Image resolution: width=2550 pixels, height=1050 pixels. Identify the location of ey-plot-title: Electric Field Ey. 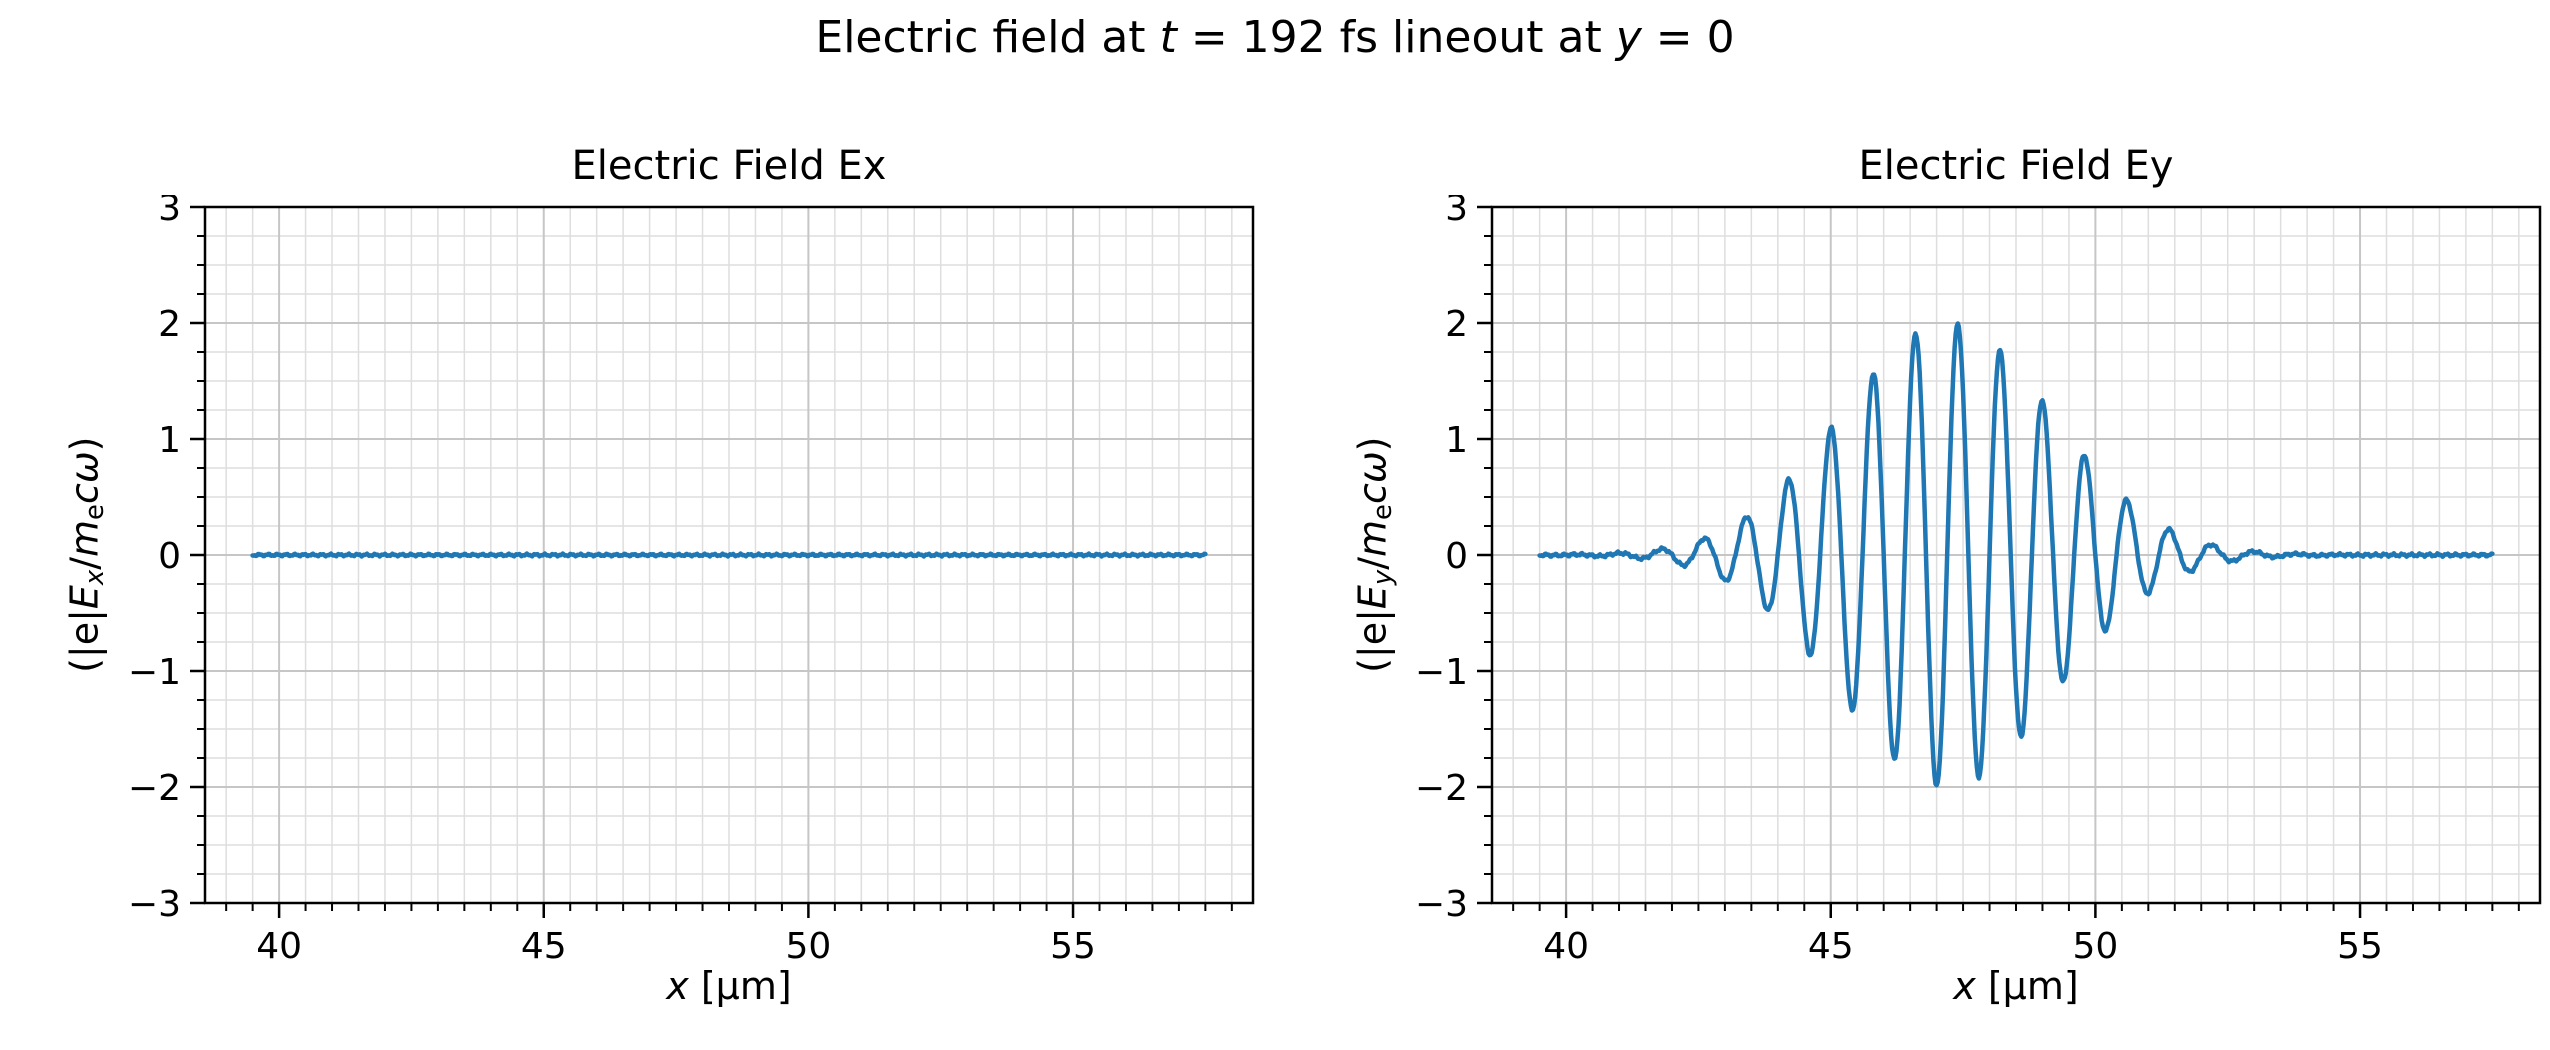
(2016, 166).